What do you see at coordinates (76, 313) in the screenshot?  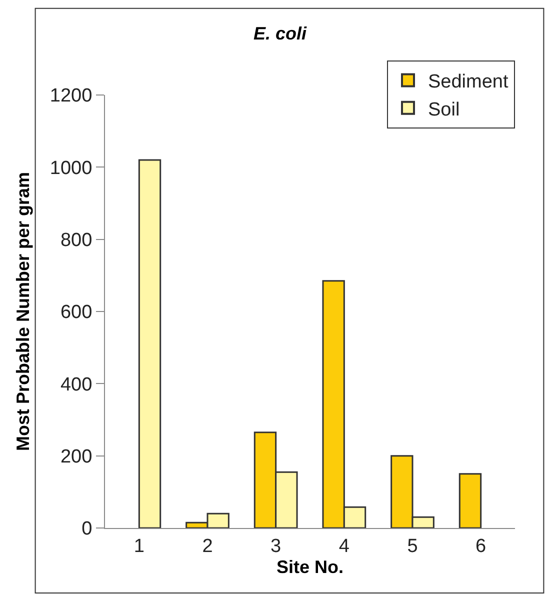 I see `y-tick-label: 600` at bounding box center [76, 313].